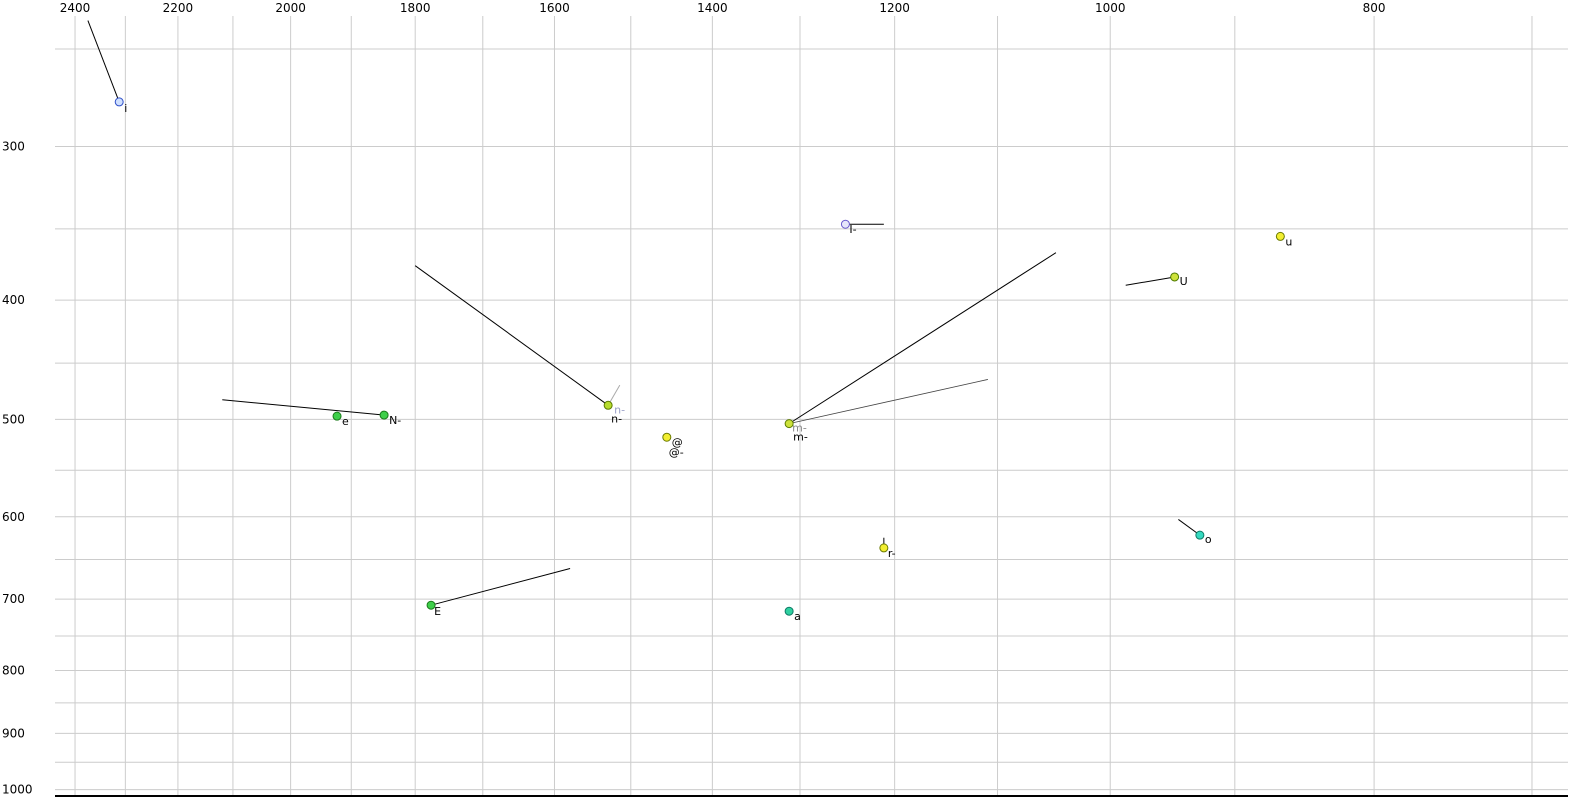 The height and width of the screenshot is (800, 1580). Describe the element at coordinates (1288, 241) in the screenshot. I see `vowel-point-label: u` at that location.